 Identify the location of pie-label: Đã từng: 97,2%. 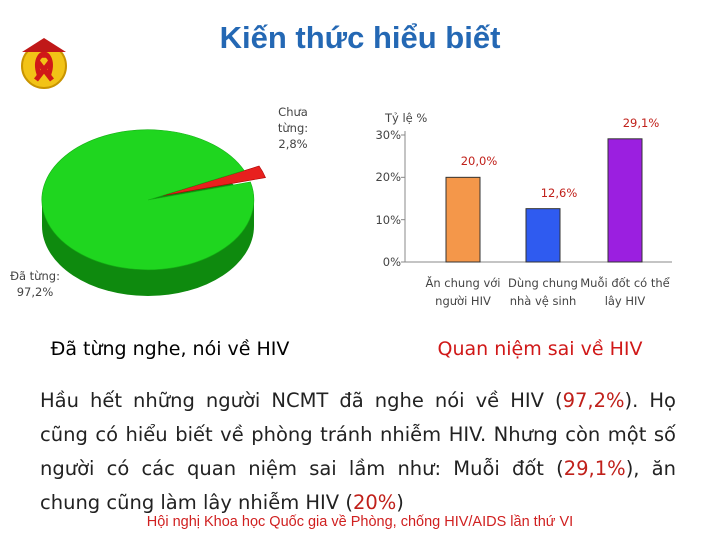
(35, 284).